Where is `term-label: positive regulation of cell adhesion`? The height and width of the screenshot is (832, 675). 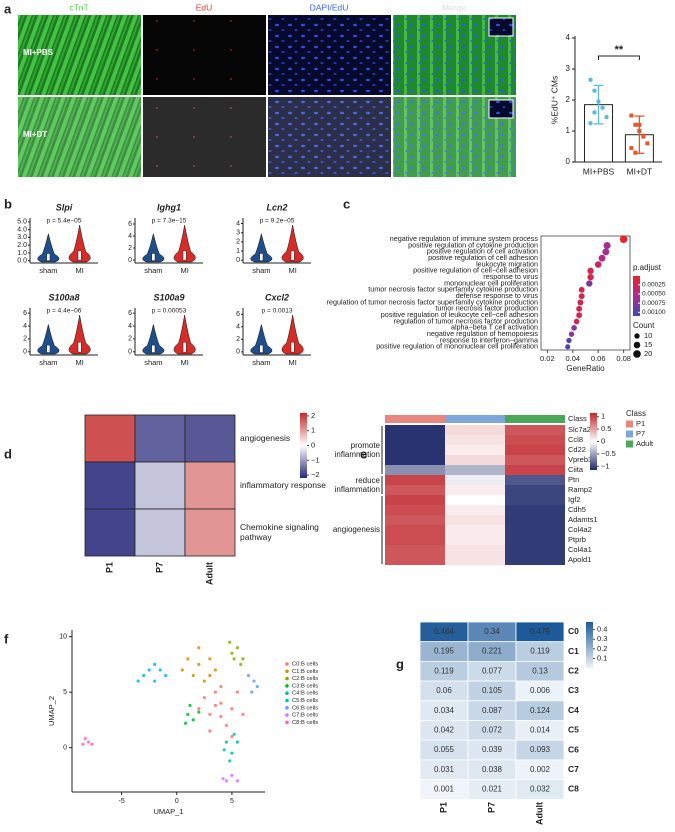 term-label: positive regulation of cell adhesion is located at coordinates (483, 257).